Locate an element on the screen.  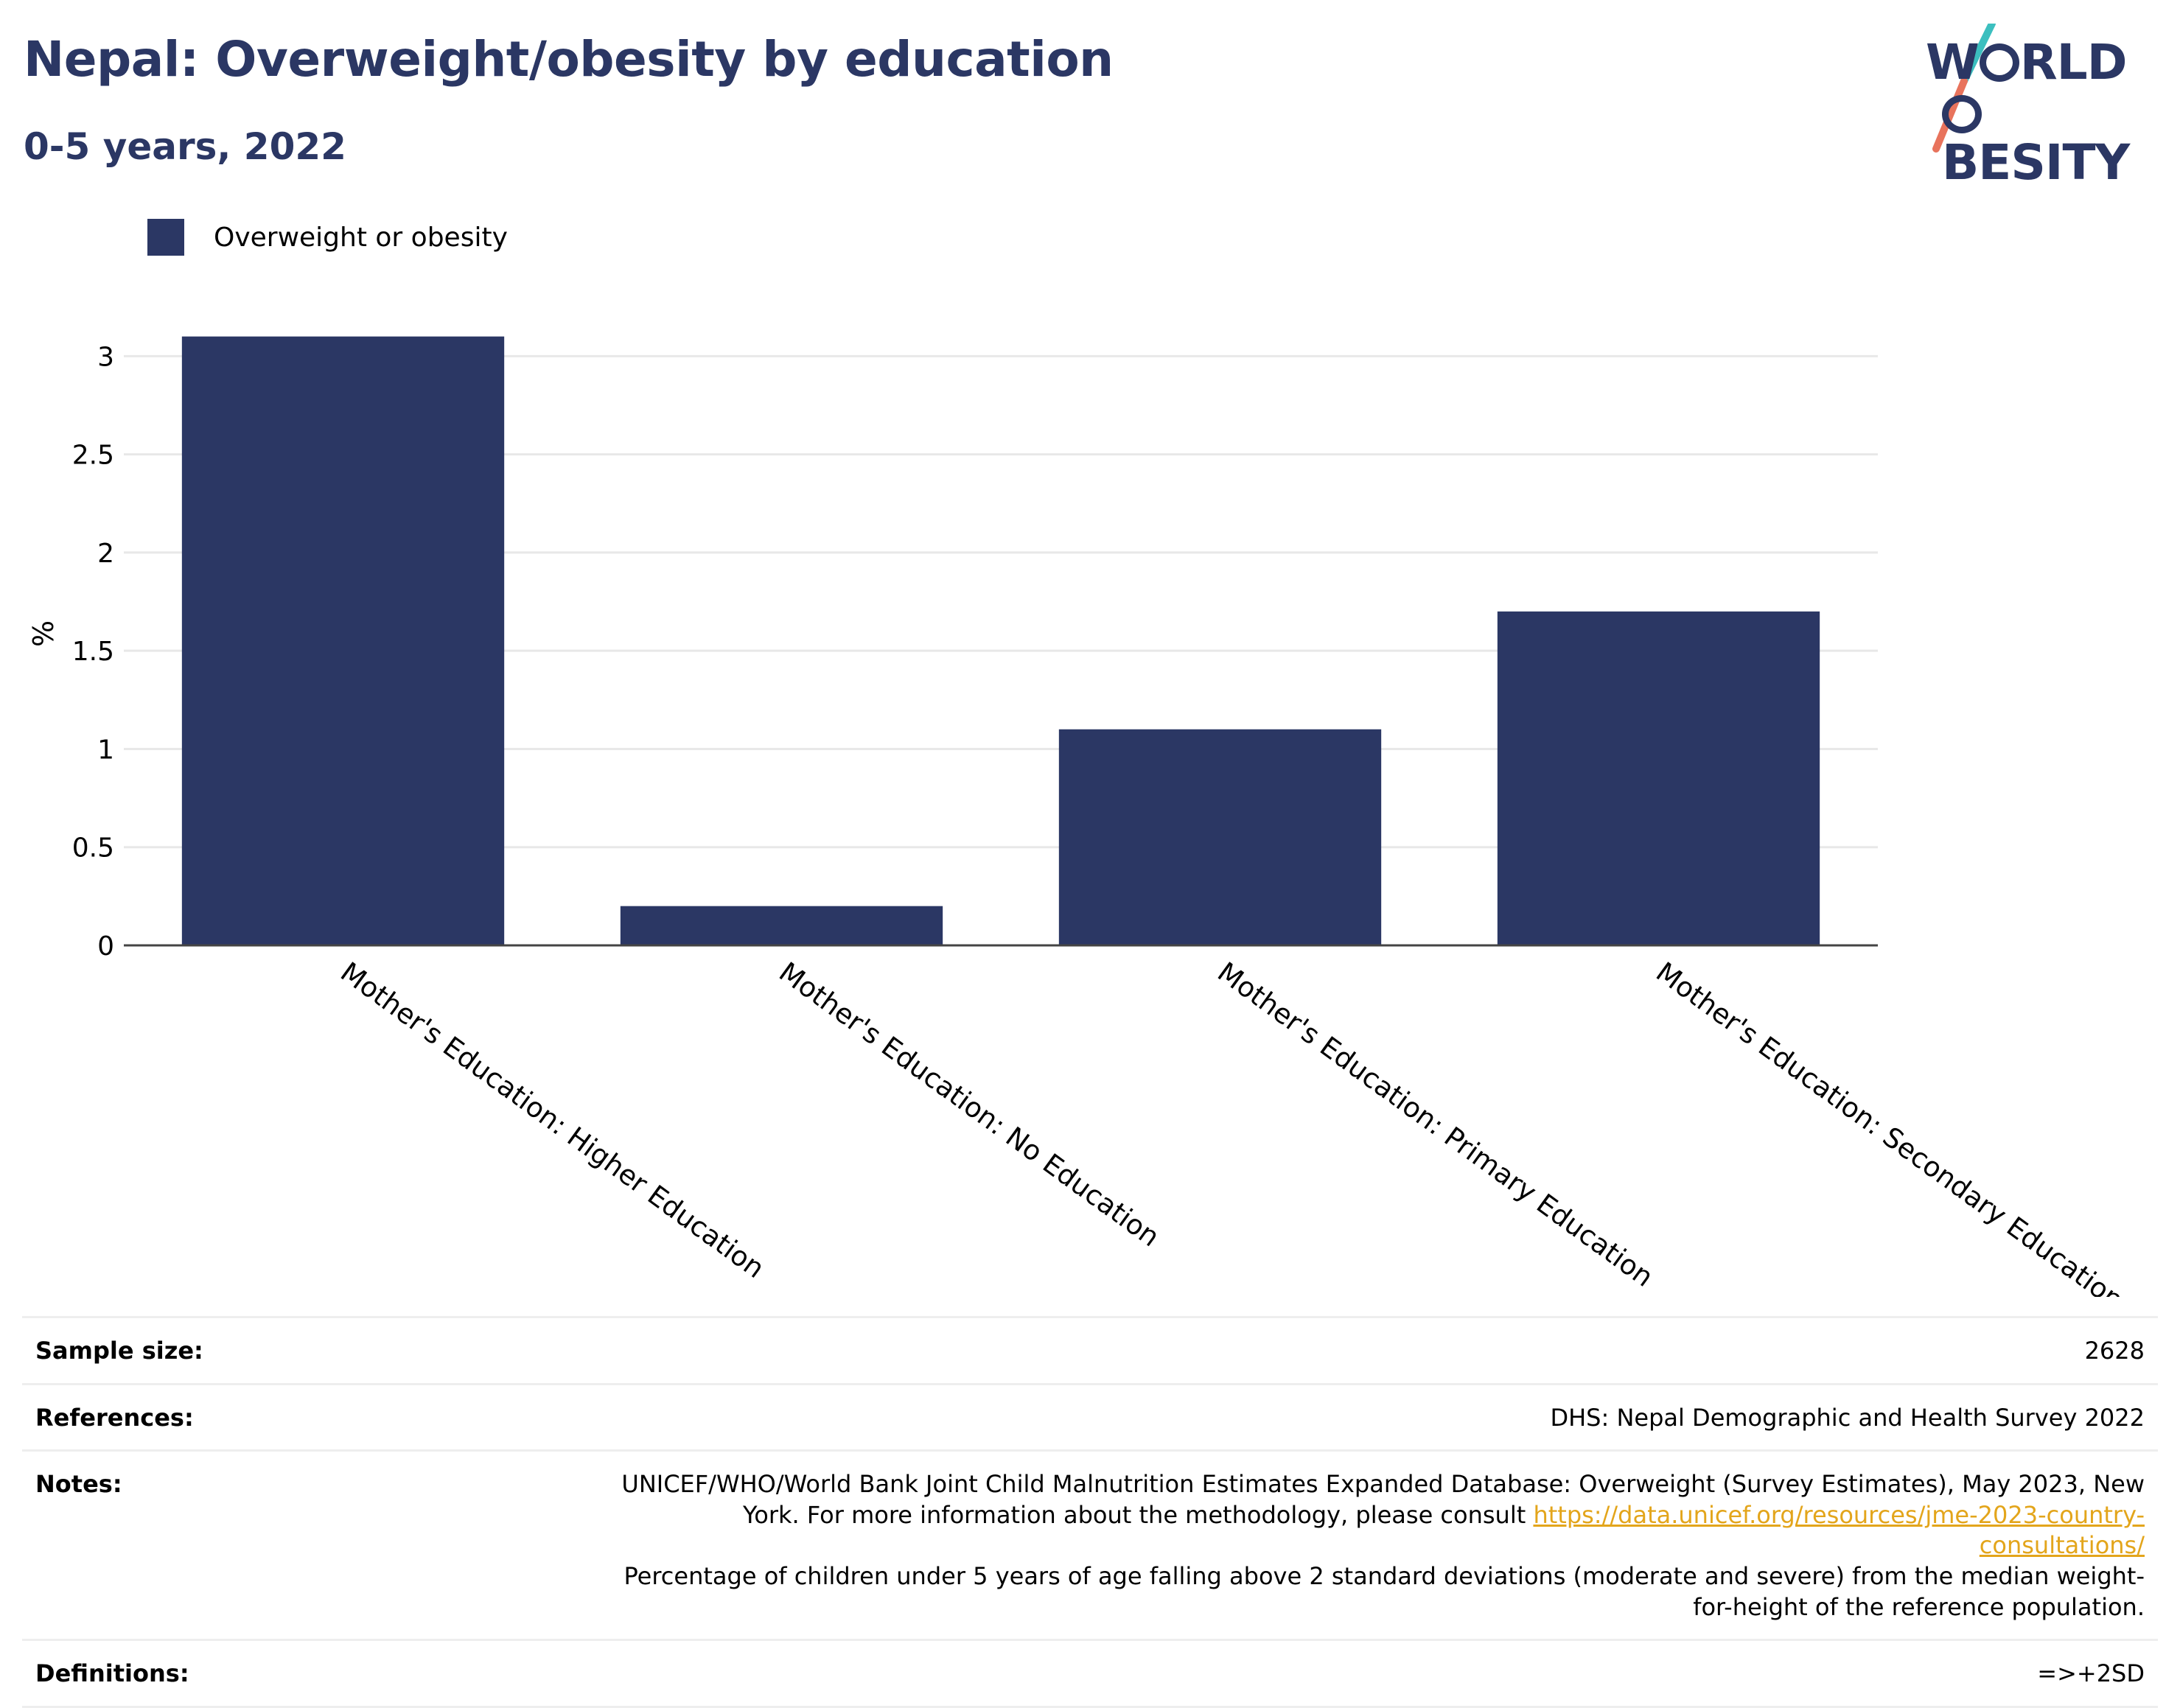
legend-label: Overweight or obesity is located at coordinates (361, 238).